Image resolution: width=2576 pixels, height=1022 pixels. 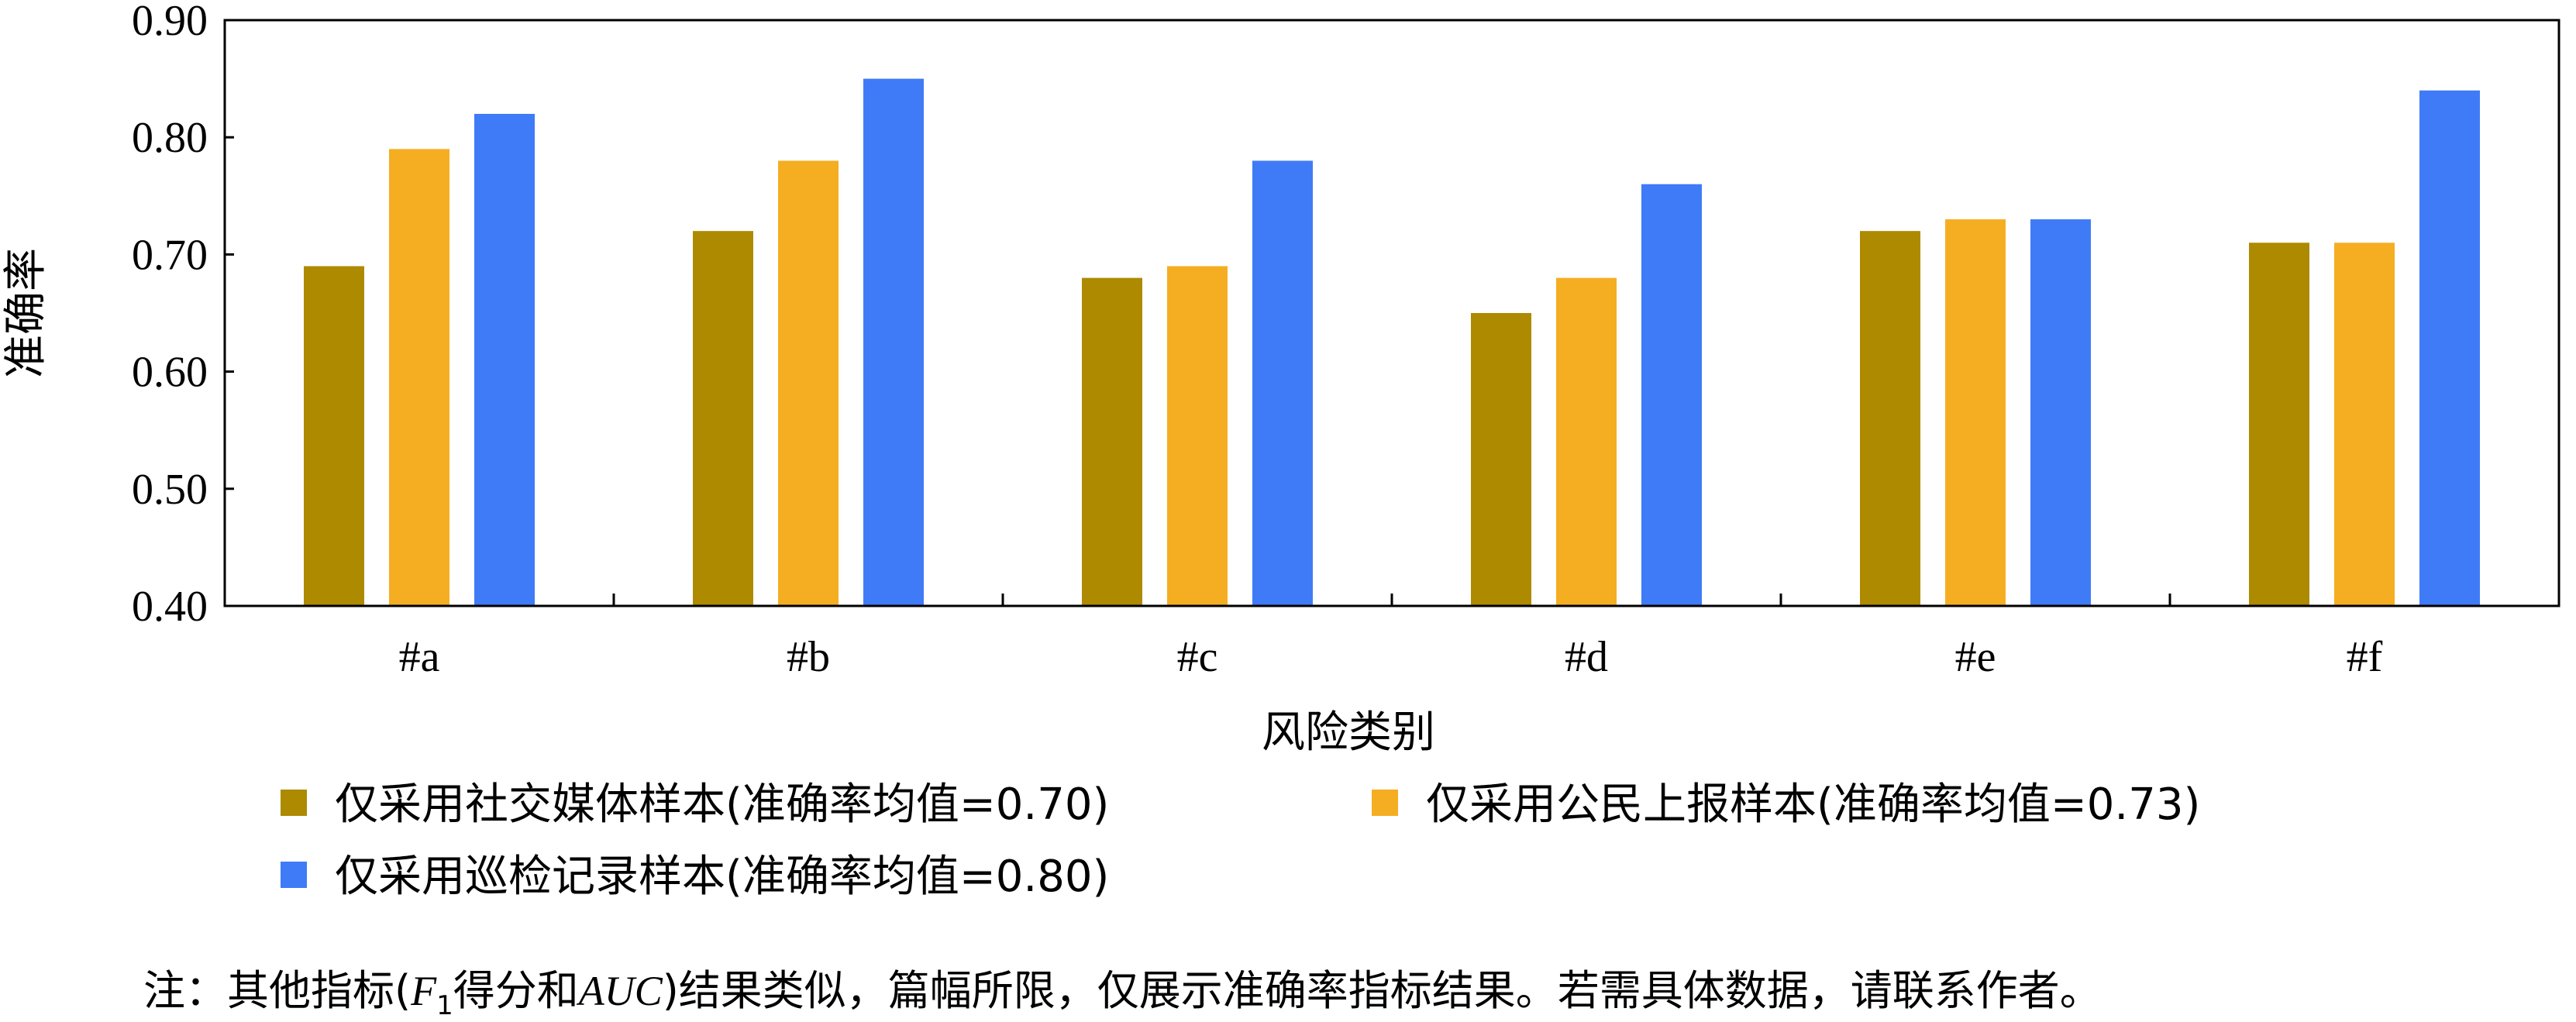 I want to click on y-tick-label: 0.80, so click(x=170, y=138).